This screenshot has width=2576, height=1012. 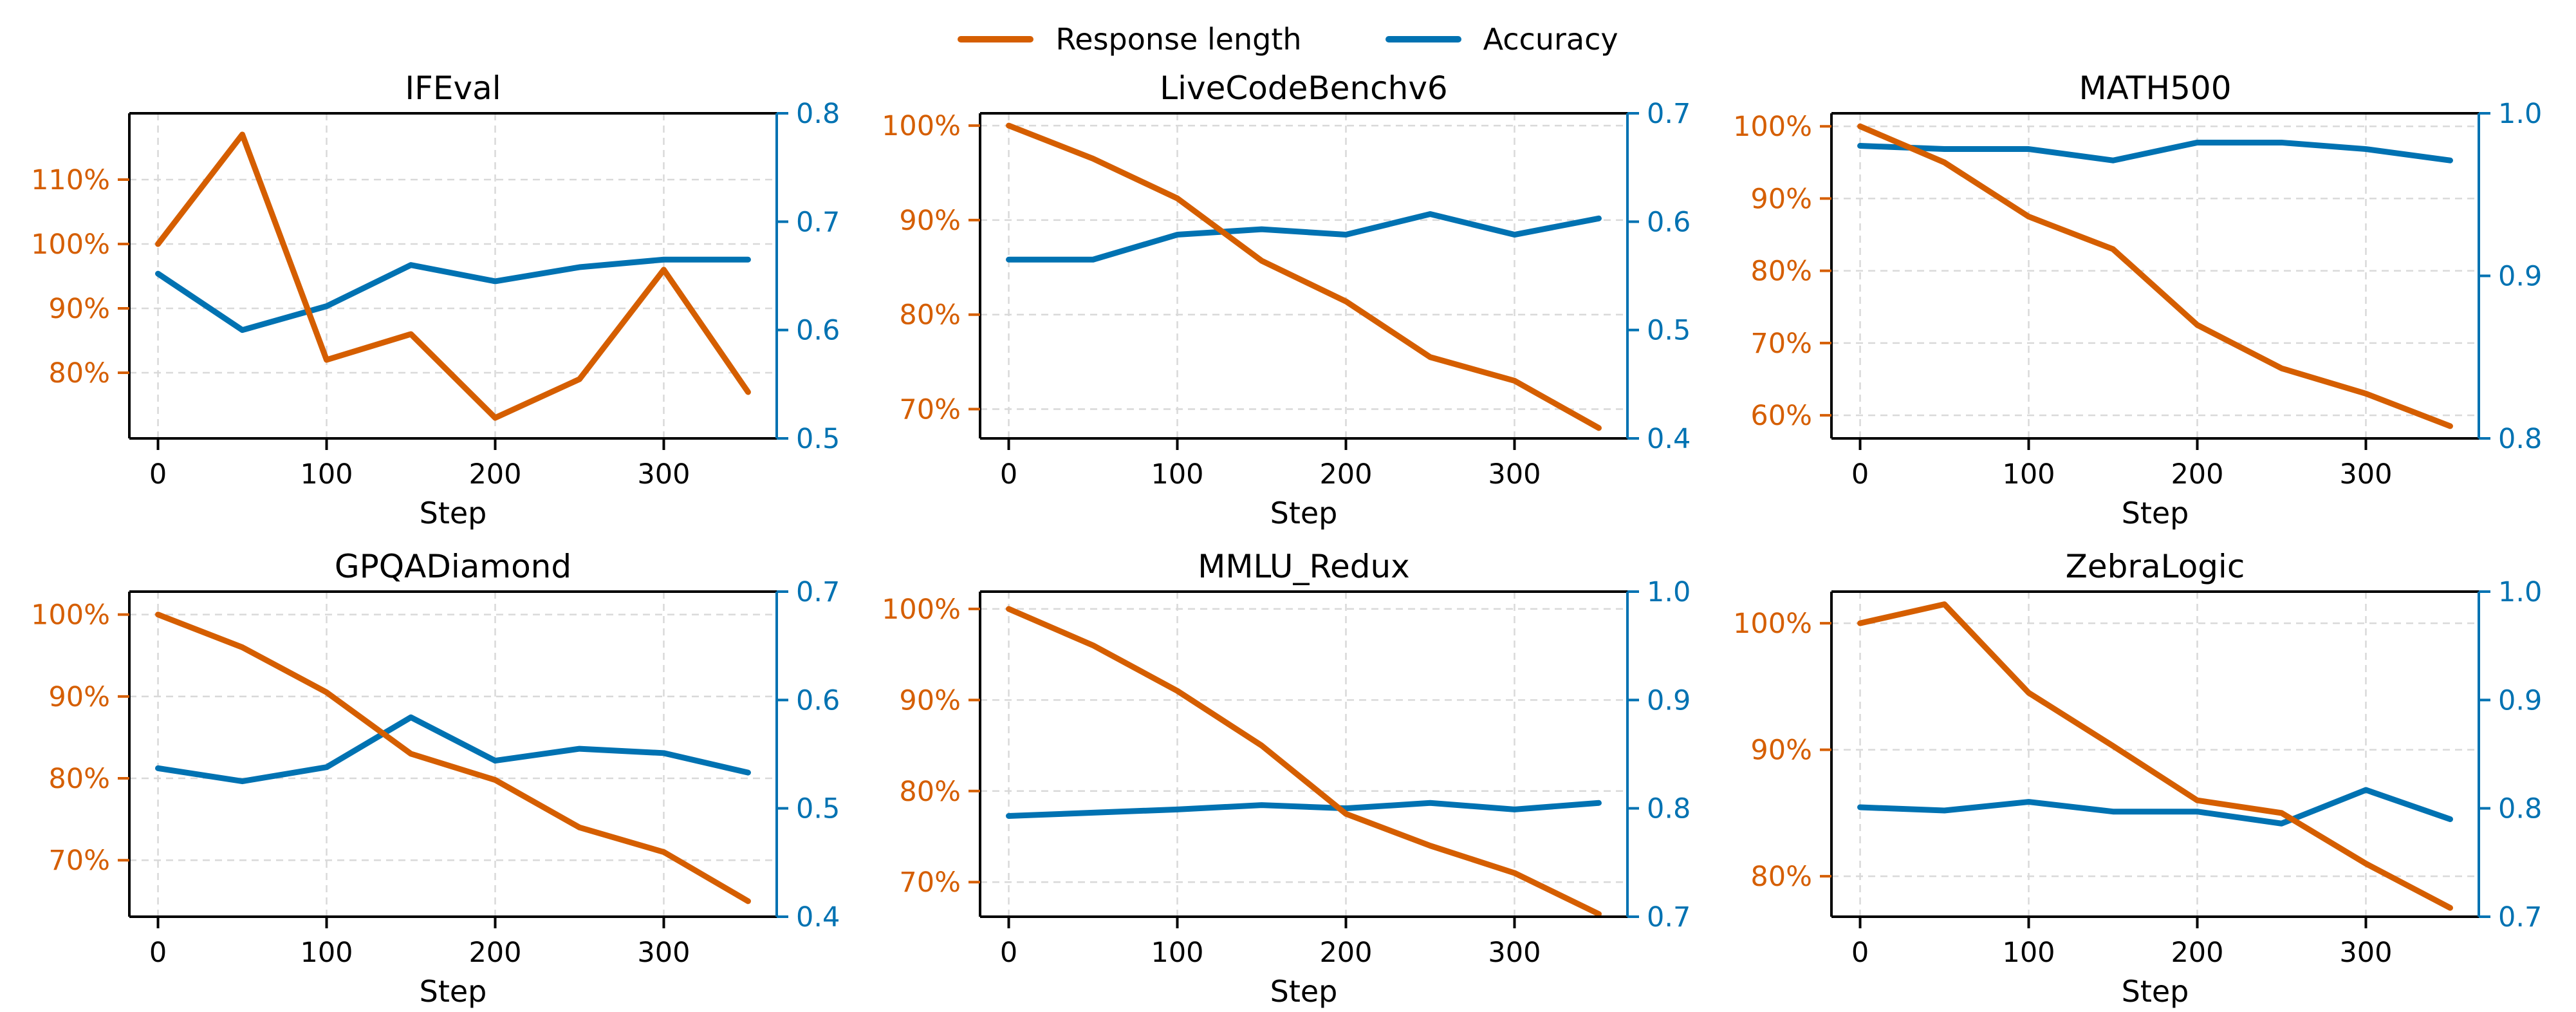 I want to click on left-axis-ticks: 80% 90% 100% 110%, so click(x=80, y=276).